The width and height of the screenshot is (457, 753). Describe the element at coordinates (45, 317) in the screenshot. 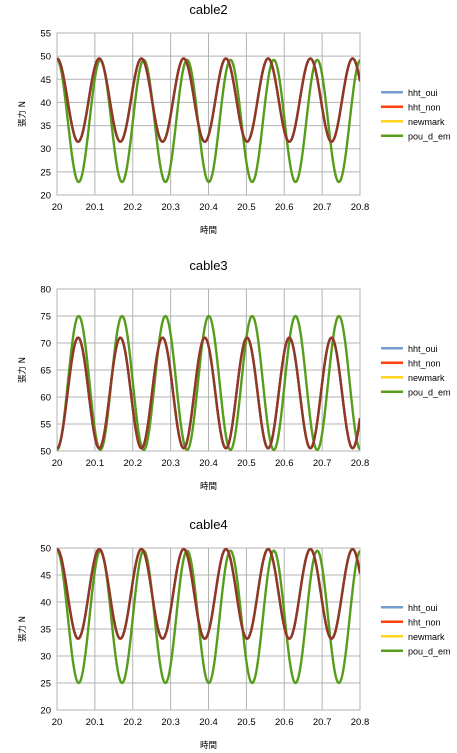

I see `y-tick-label: 75` at that location.